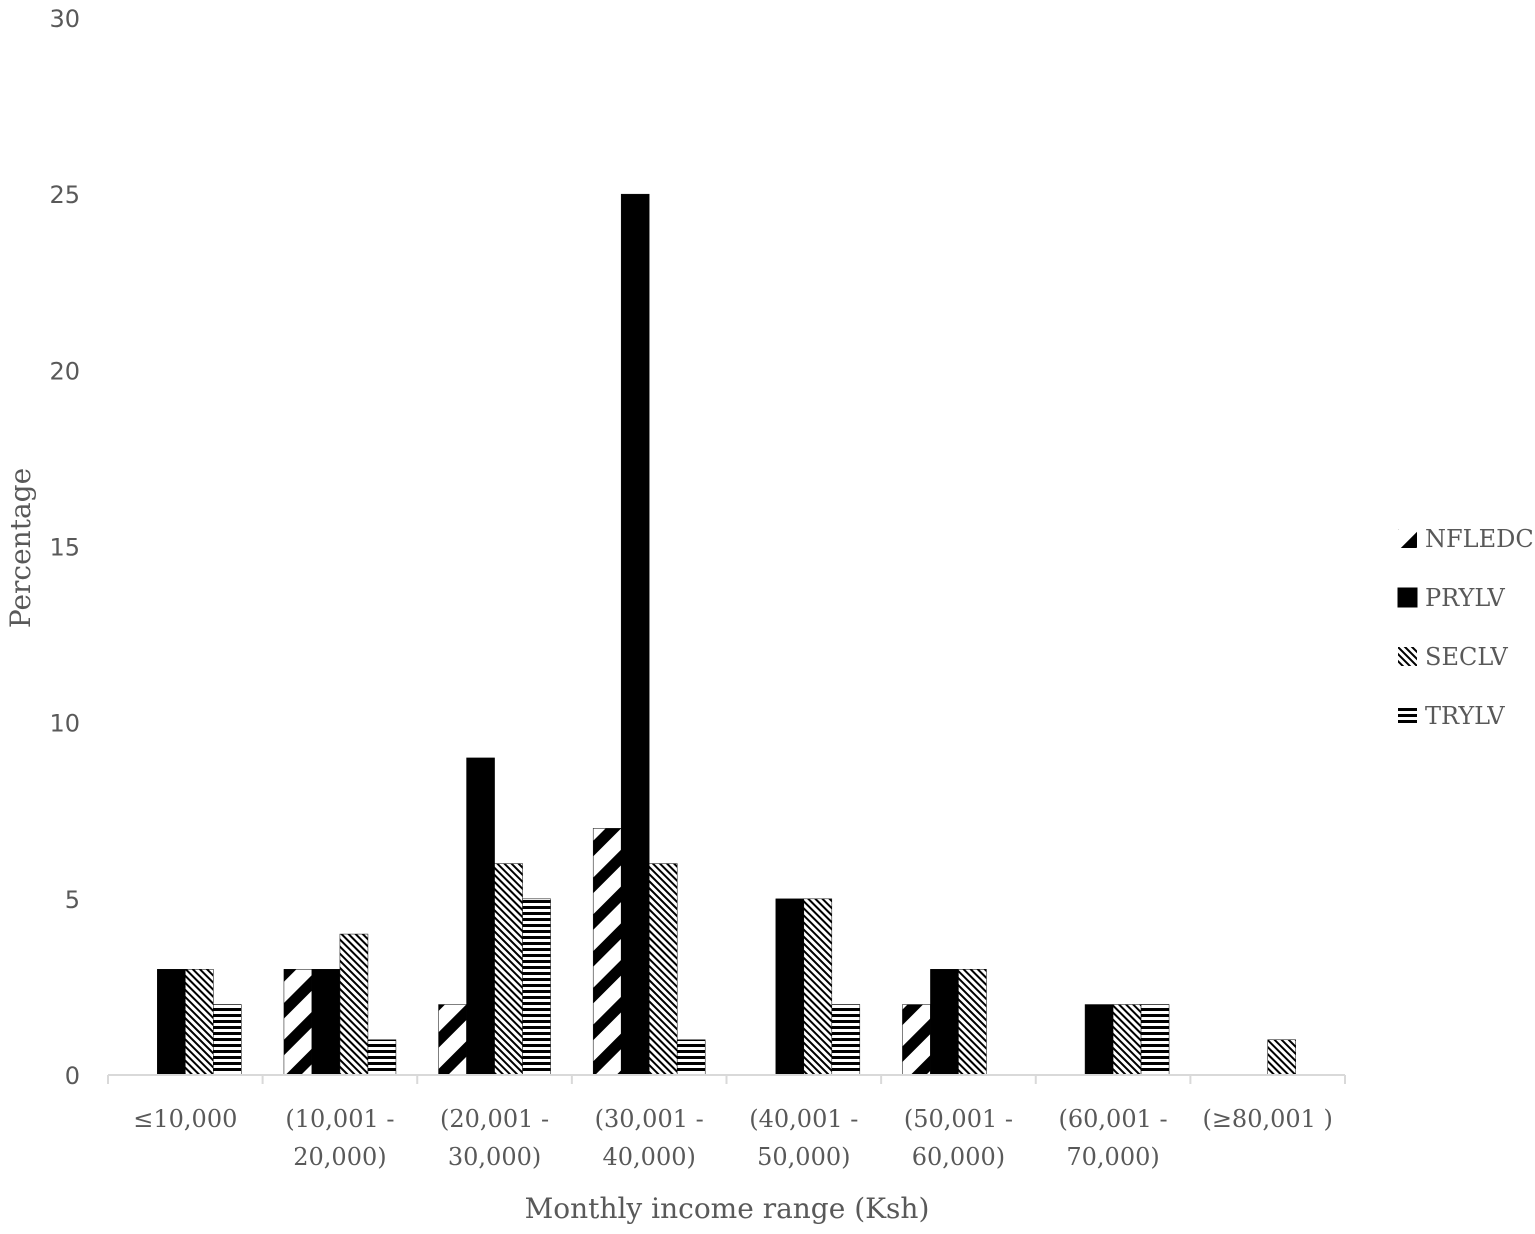  I want to click on y-axis-ticks: 0 5 10 15 20 25 30, so click(64, 547).